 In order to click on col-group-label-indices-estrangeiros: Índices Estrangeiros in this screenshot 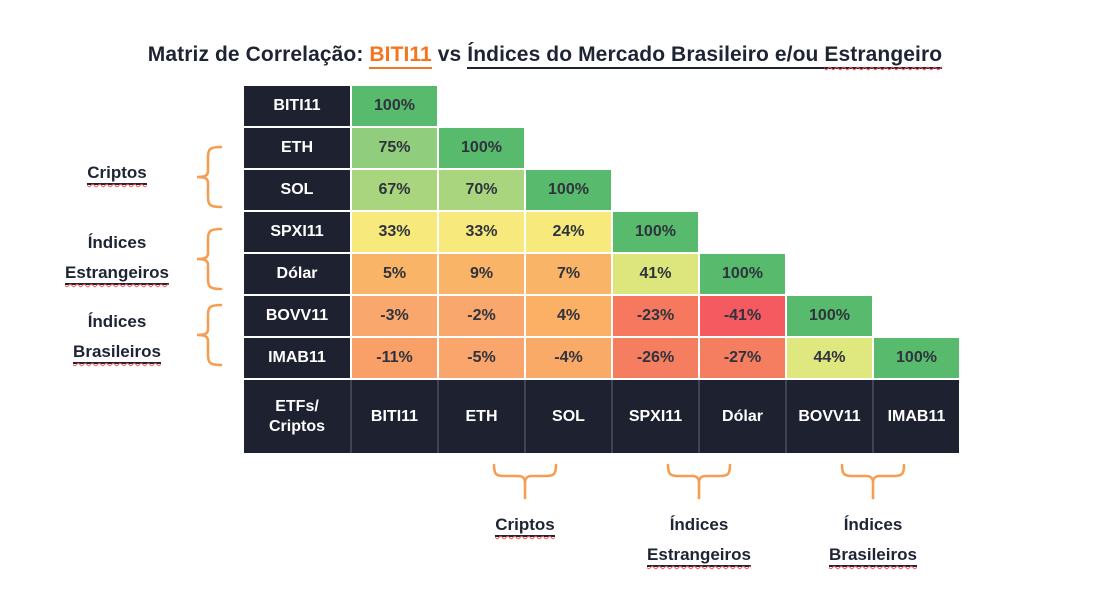, I will do `click(699, 540)`.